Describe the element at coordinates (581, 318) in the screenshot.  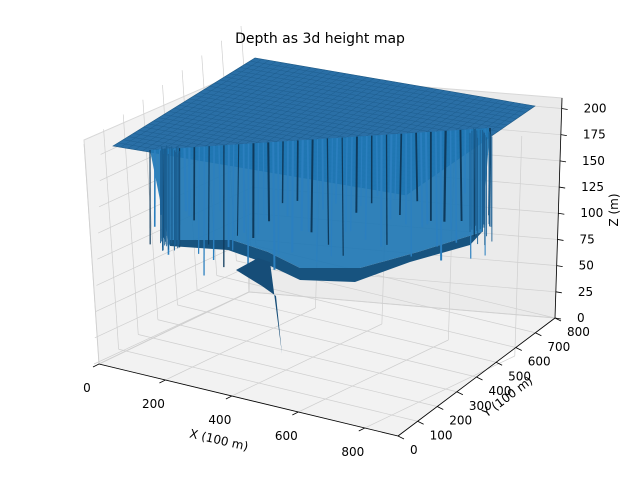
I see `z-tick-label: 0` at that location.